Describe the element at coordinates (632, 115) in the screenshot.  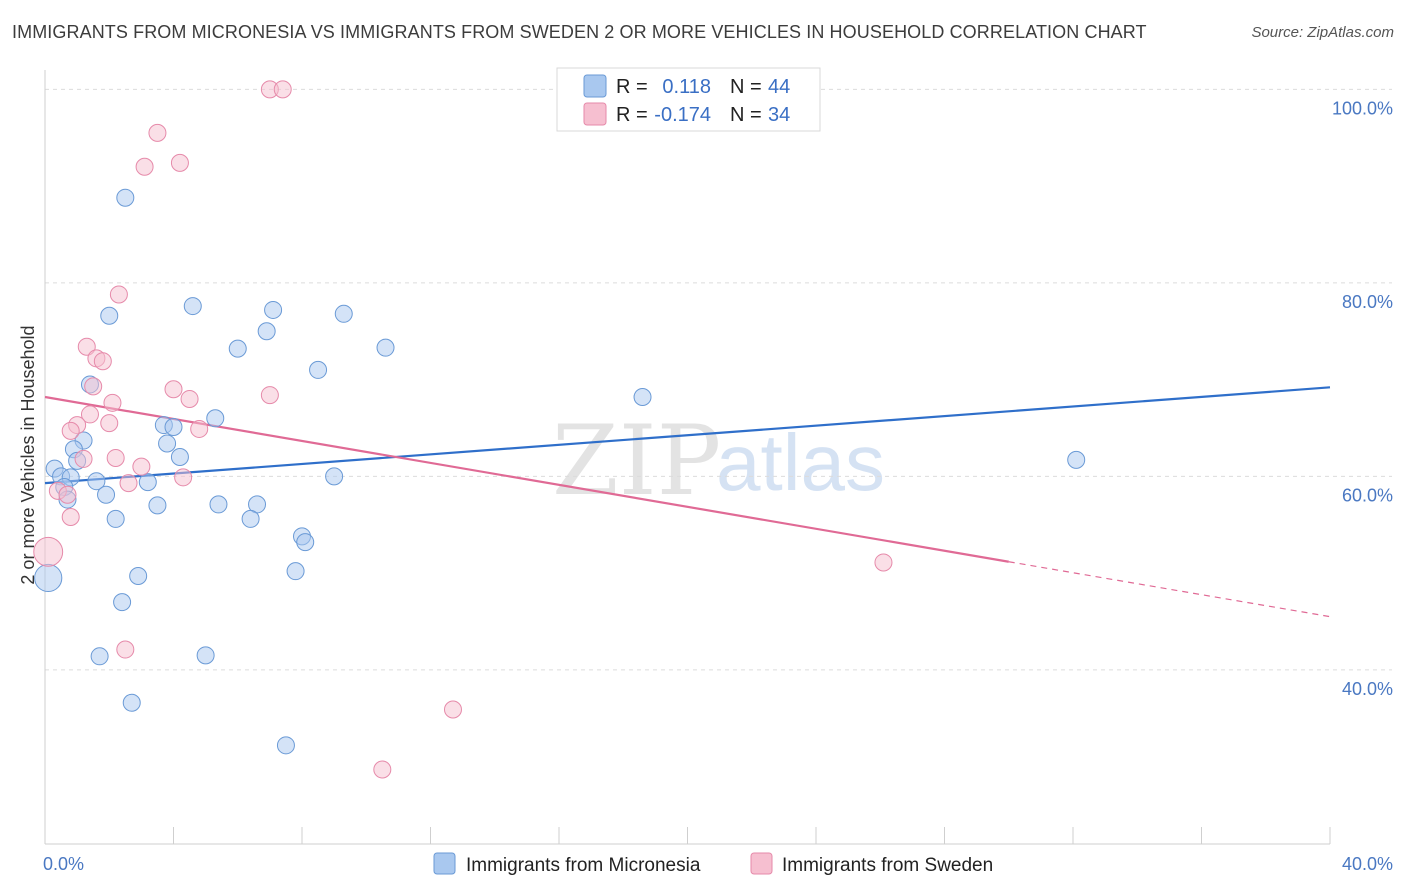
I see `legend-r-label-sweden: R =` at that location.